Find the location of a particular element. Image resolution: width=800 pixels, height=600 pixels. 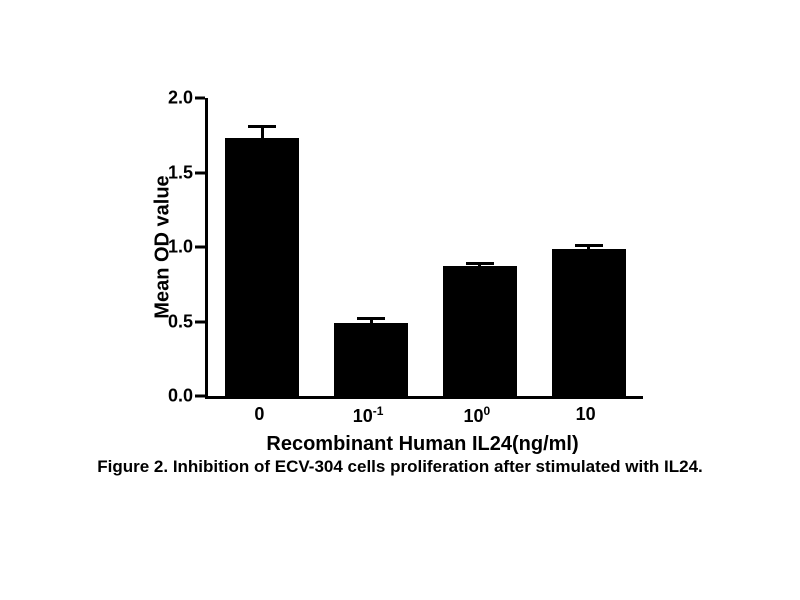

y-axis-tick-labels: 0.0 0.5 1.0 1.5 2.0 is located at coordinates (164, 247).